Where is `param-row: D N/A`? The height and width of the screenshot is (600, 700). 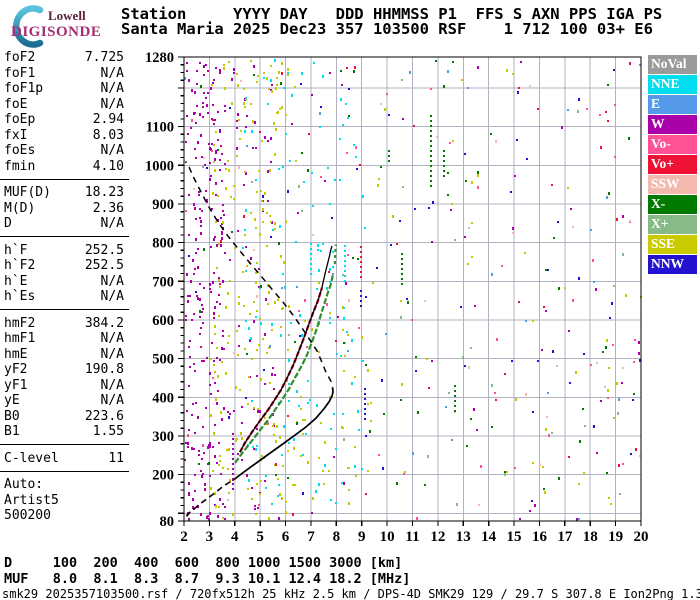
param-row: D N/A is located at coordinates (65, 224).